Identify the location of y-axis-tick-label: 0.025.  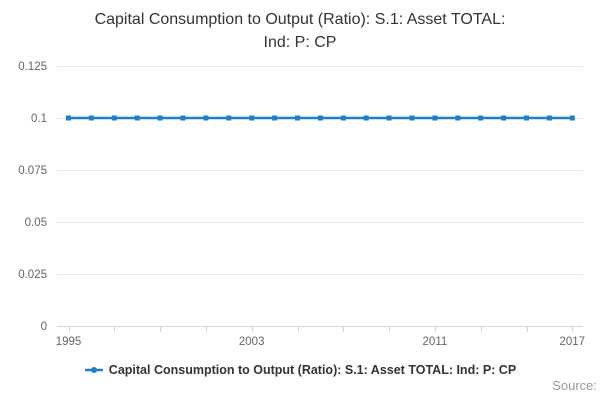
(32, 275).